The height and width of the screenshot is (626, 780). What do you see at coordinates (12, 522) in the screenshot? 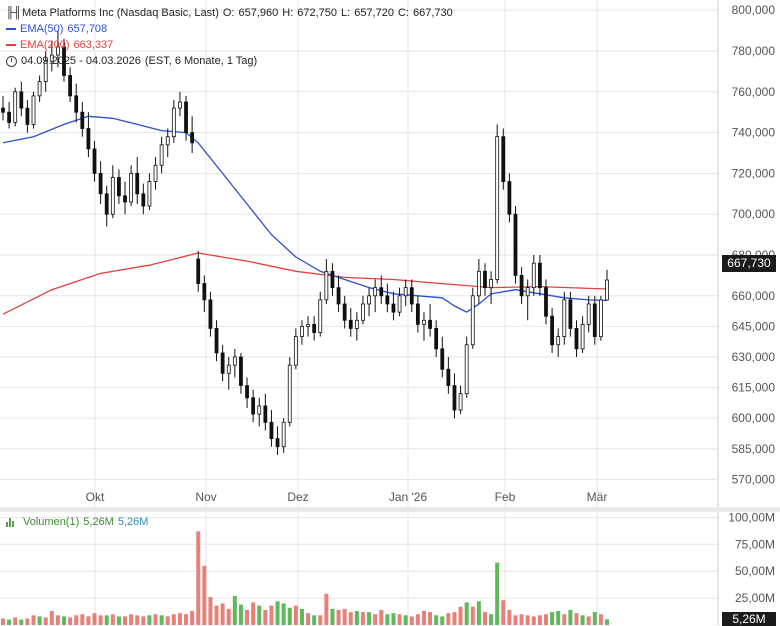
I see `volume-bars-icon` at bounding box center [12, 522].